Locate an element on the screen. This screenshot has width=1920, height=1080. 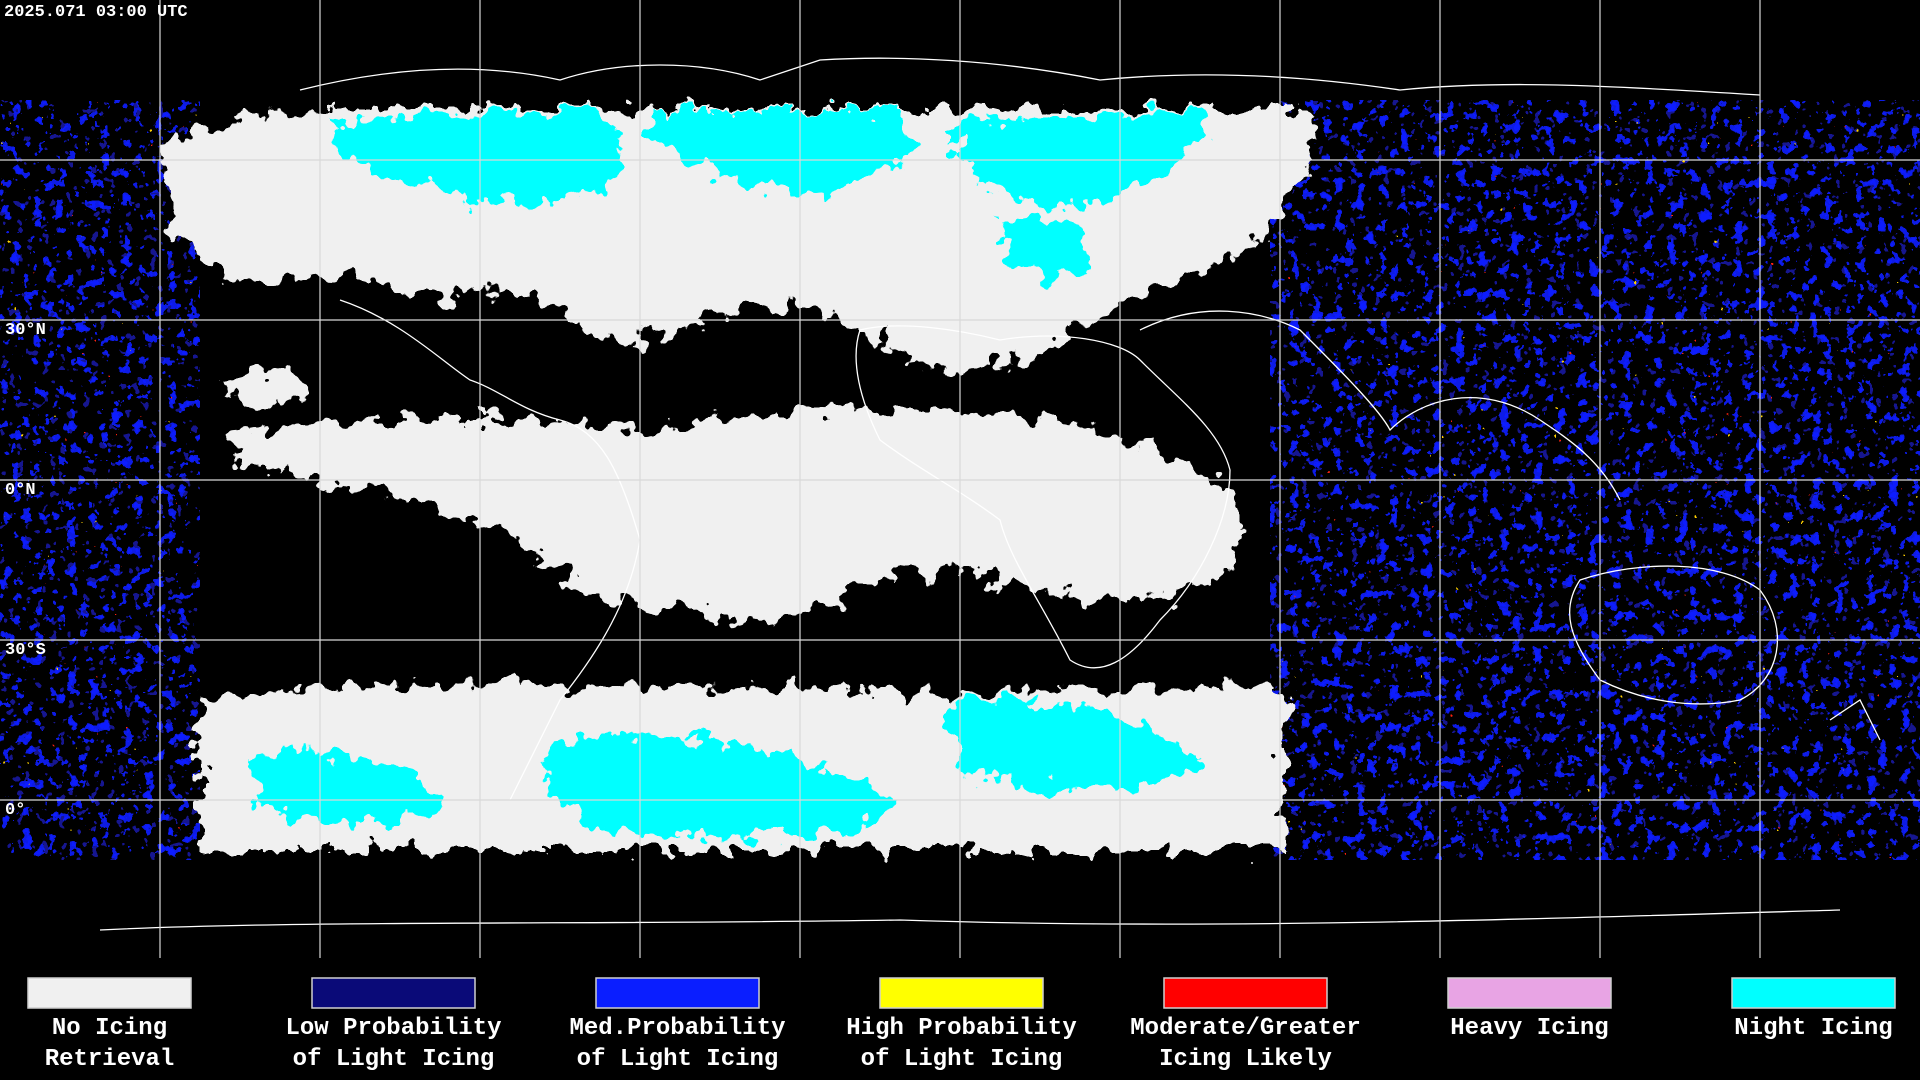
latitude-label: 30°N is located at coordinates (25, 330).